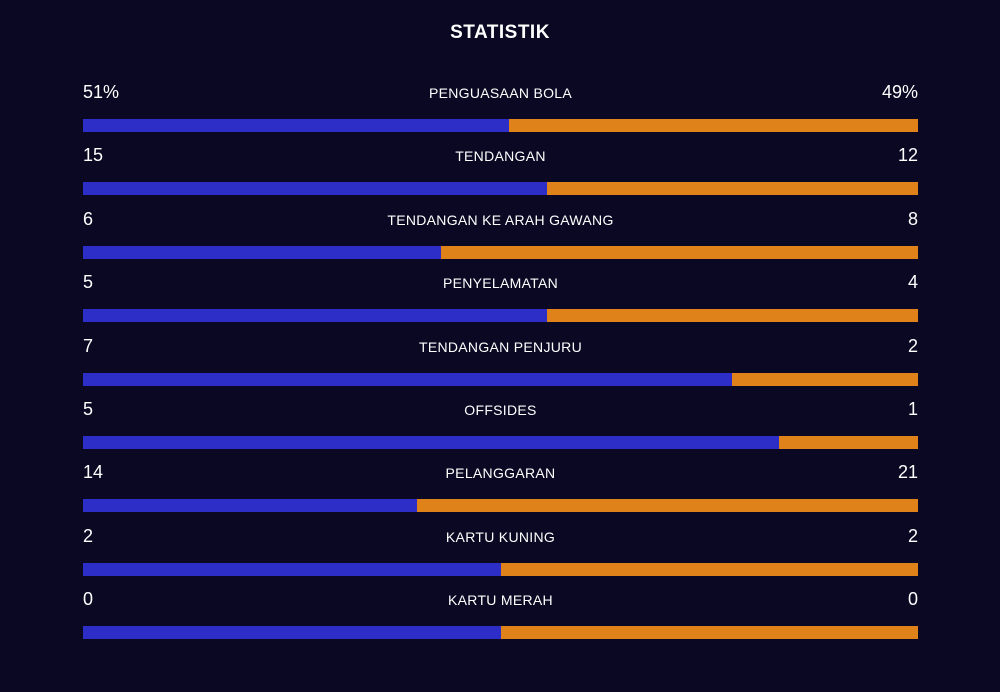  Describe the element at coordinates (912, 282) in the screenshot. I see `away-value: 4` at that location.